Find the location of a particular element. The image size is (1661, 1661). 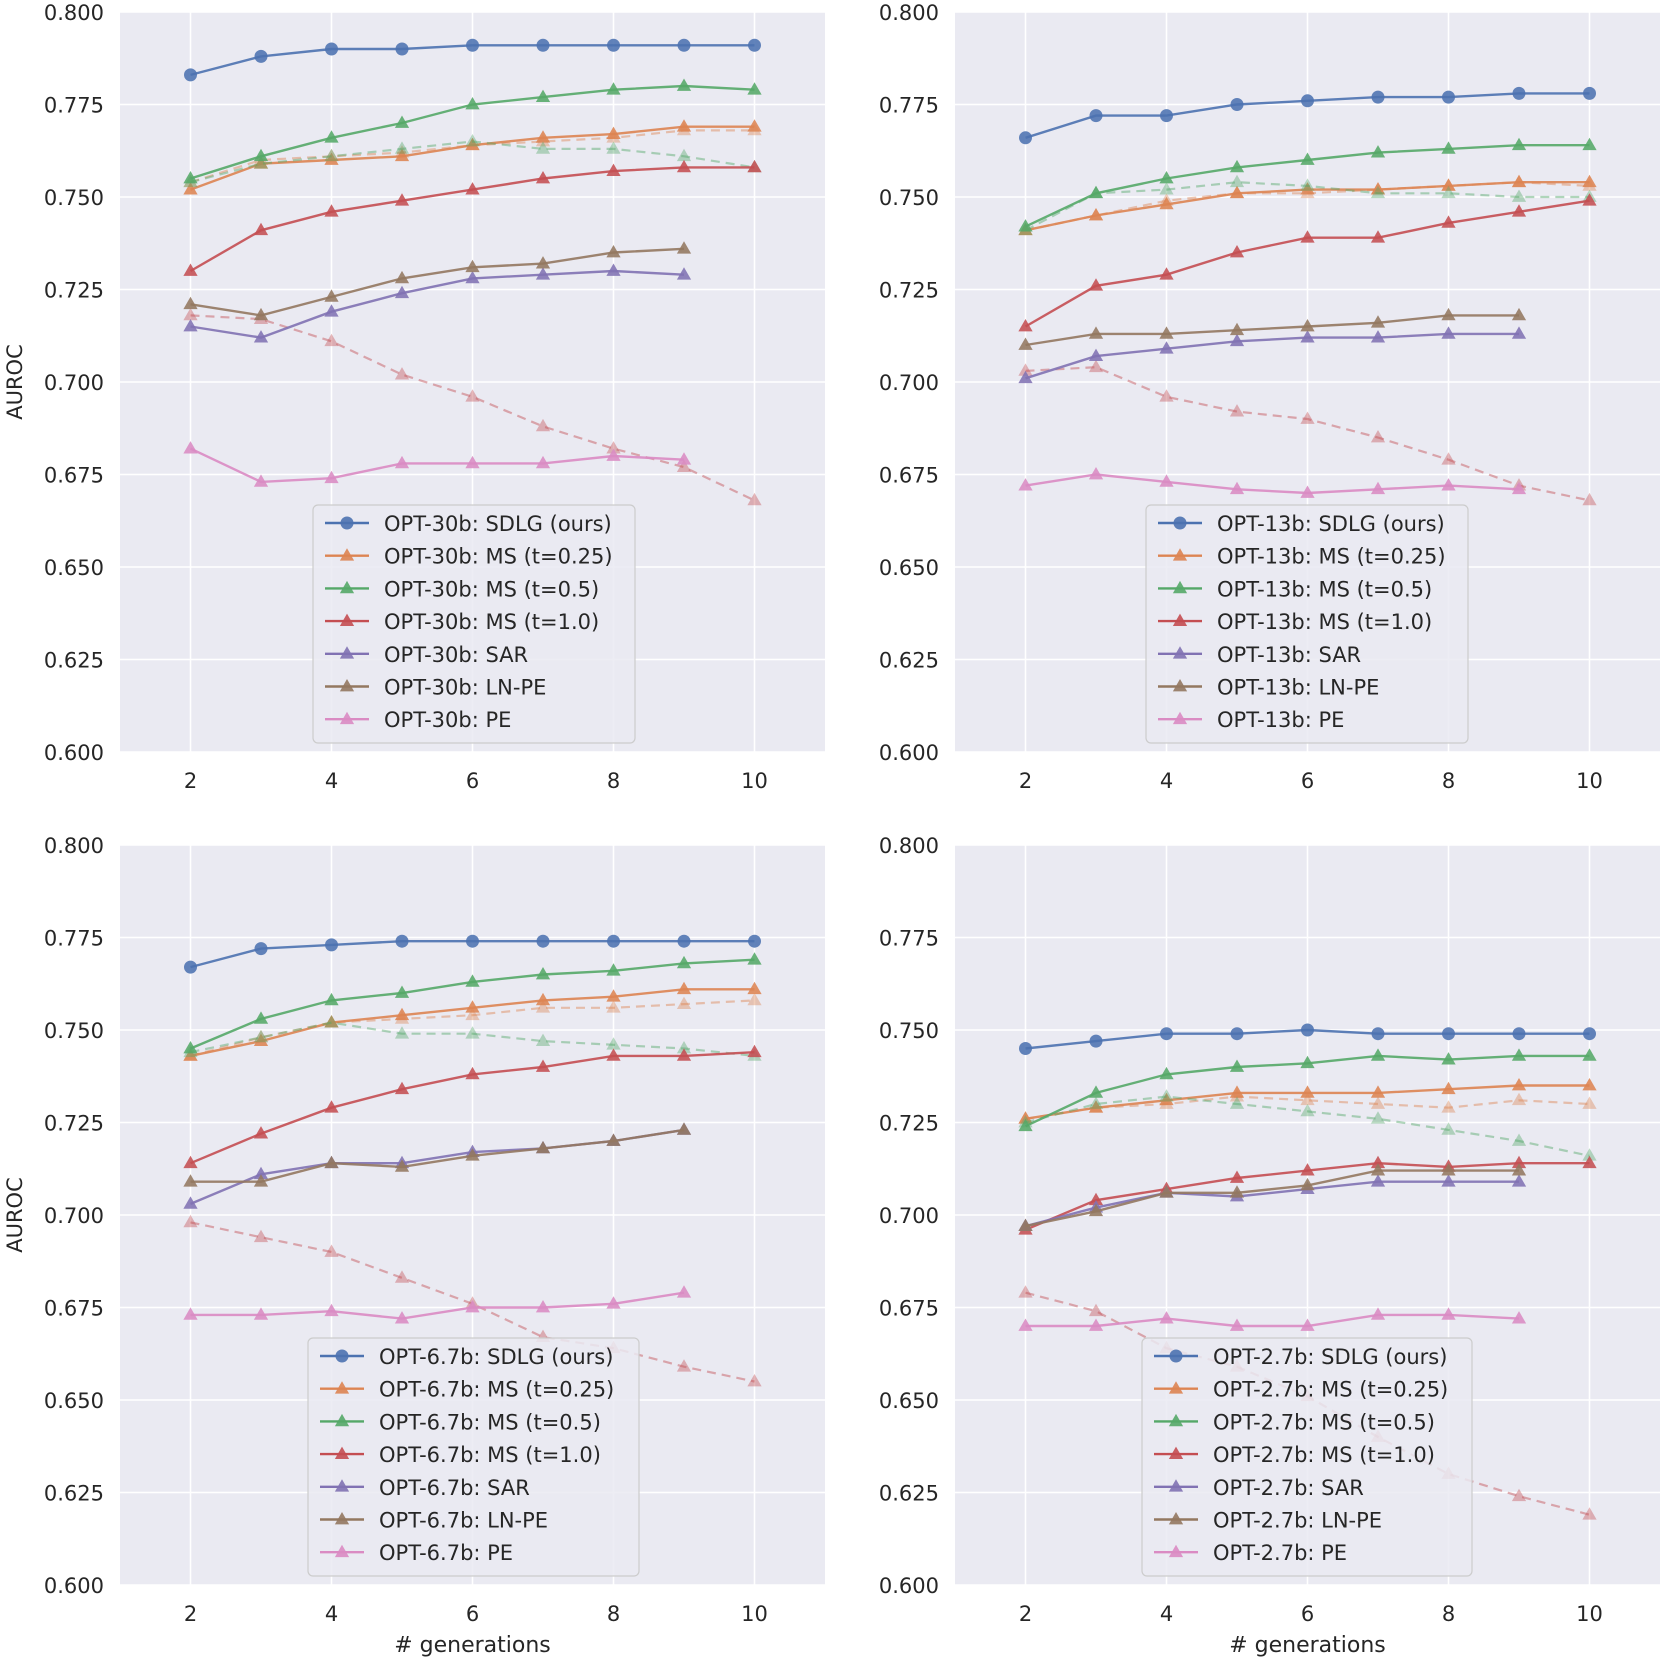

y-tick-label: 0.775 is located at coordinates (909, 939).